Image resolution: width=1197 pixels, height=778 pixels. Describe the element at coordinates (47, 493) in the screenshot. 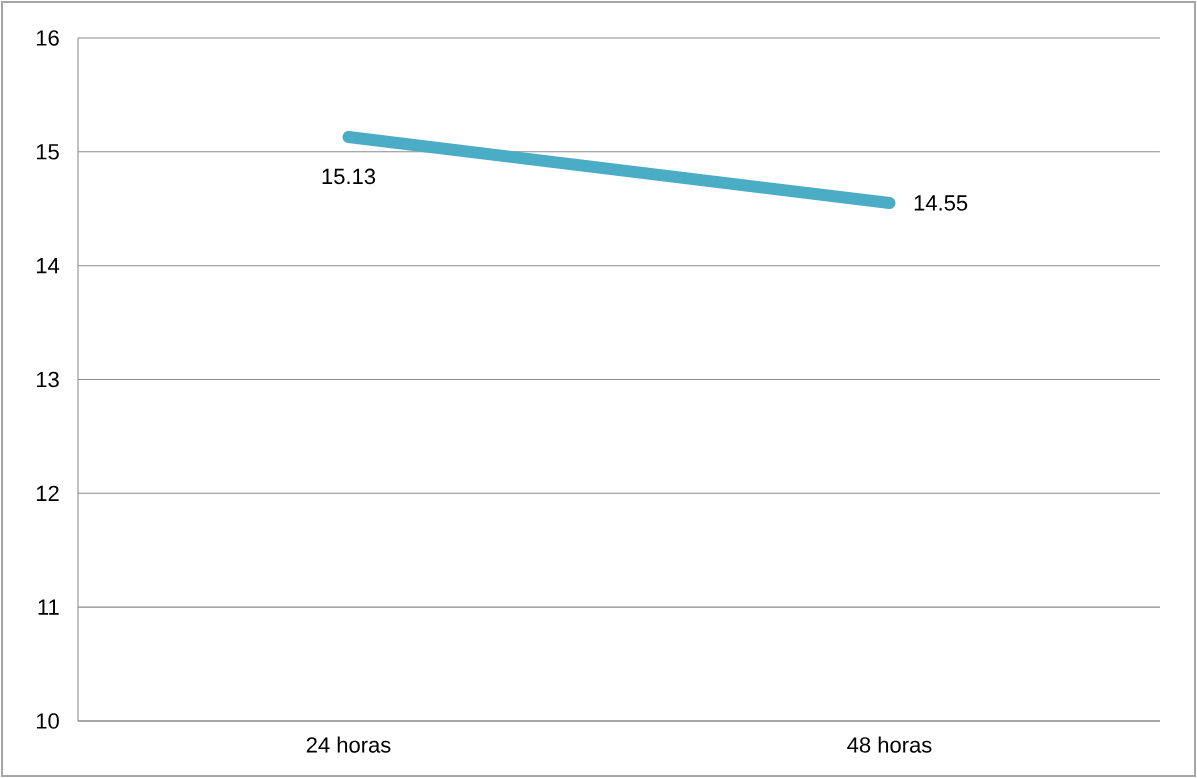

I see `y-tick-label: 12` at that location.